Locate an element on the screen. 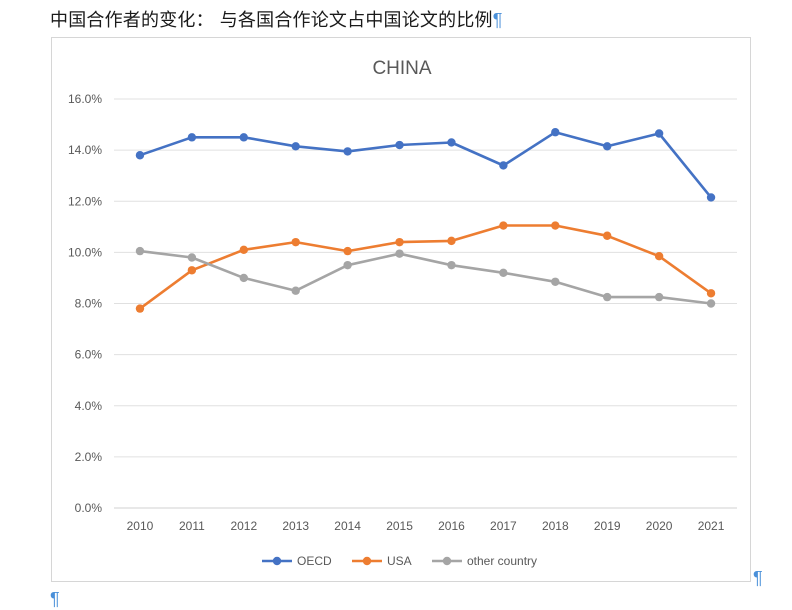 This screenshot has height=610, width=792. x-tick-label: 2019 is located at coordinates (607, 526).